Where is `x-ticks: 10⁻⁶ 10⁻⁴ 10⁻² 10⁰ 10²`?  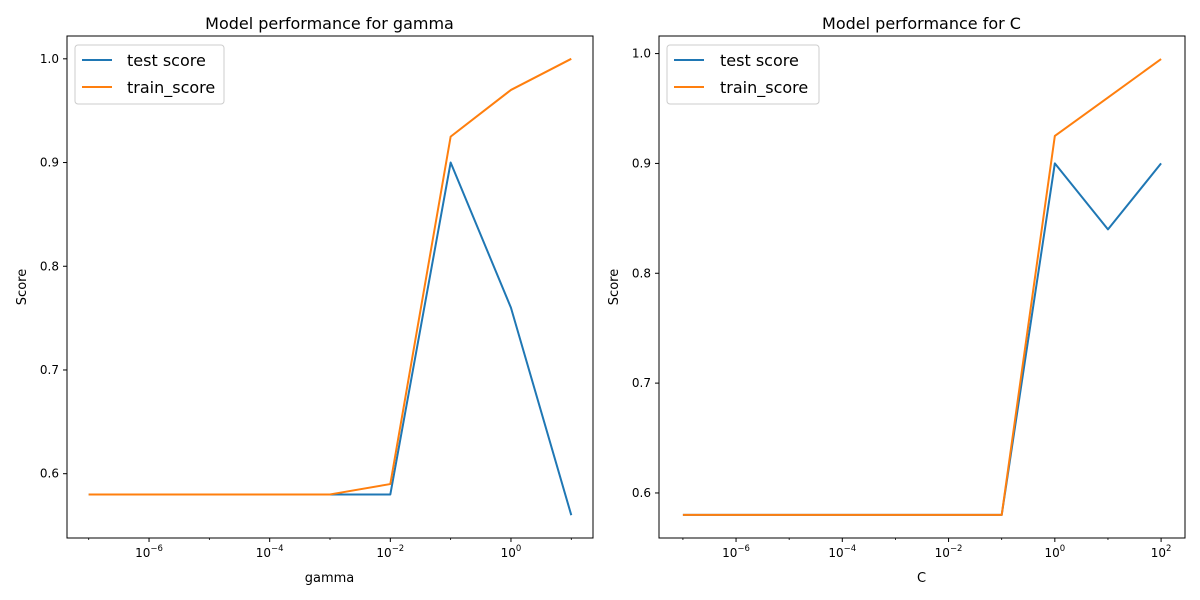 x-ticks: 10⁻⁶ 10⁻⁴ 10⁻² 10⁰ 10² is located at coordinates (927, 549).